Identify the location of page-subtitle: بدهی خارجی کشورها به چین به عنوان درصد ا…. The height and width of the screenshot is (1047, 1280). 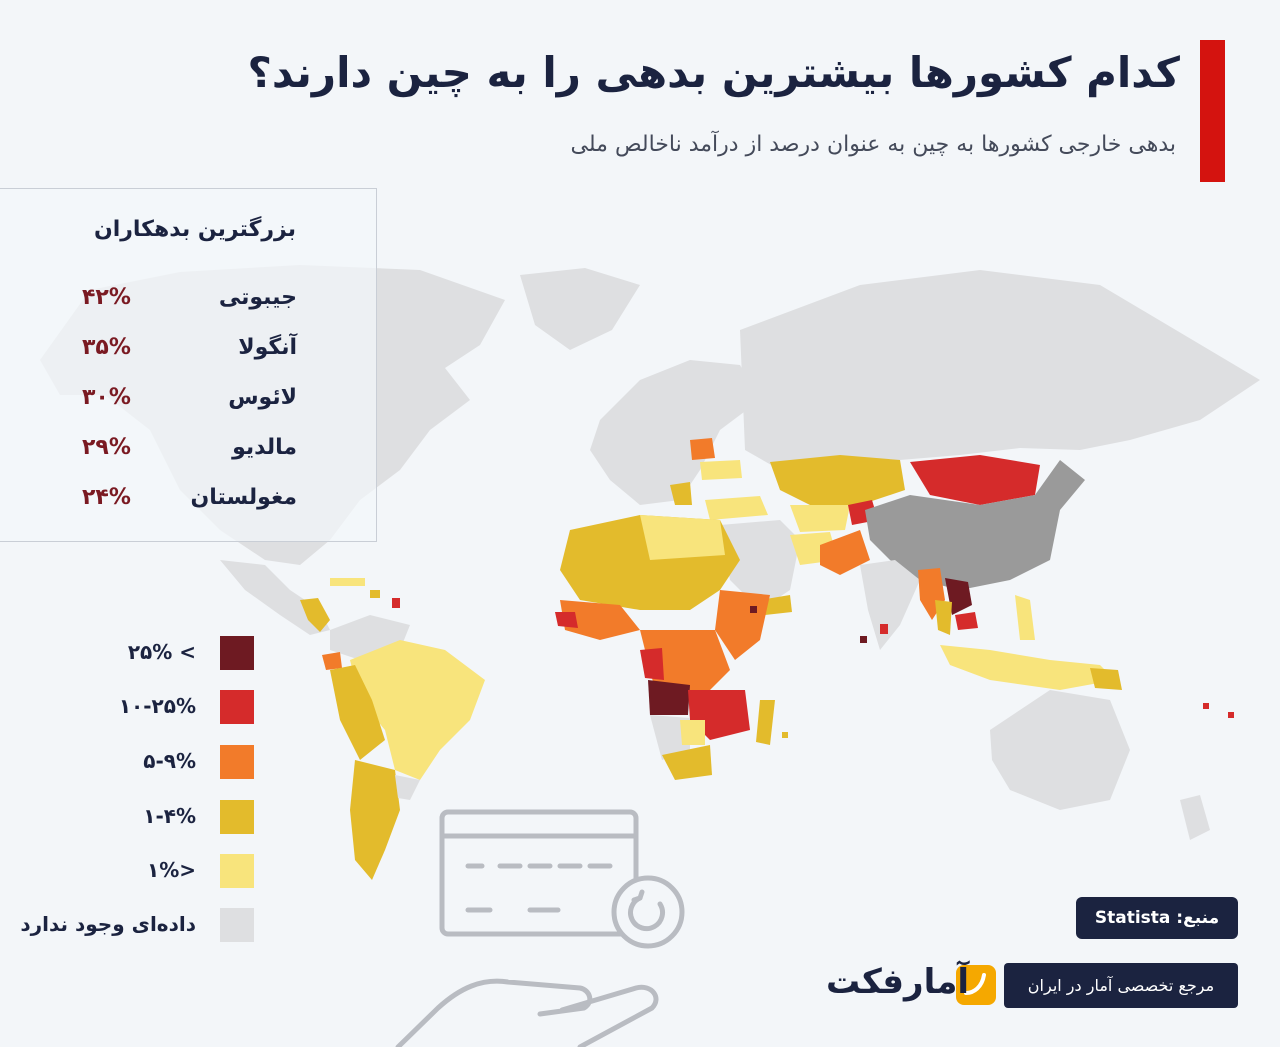
(873, 144).